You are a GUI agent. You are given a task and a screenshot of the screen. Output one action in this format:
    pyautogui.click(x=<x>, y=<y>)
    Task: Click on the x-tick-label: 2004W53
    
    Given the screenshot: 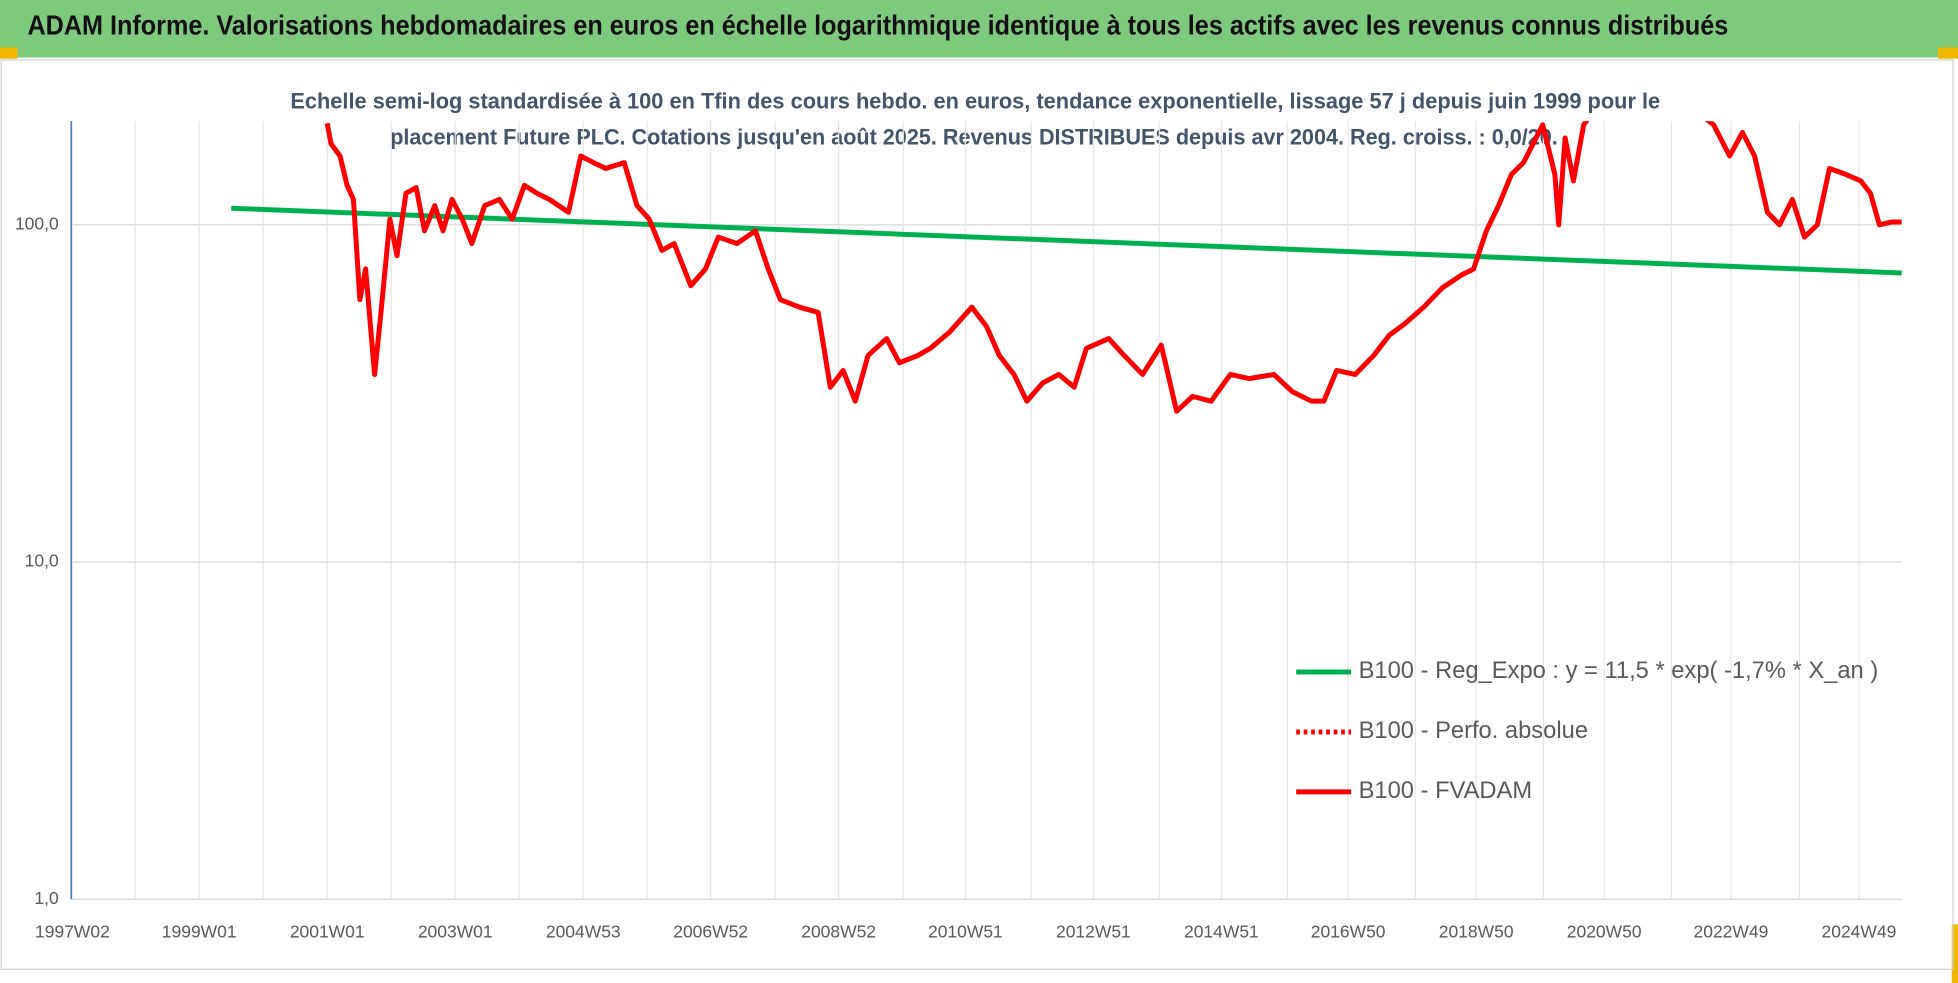 What is the action you would take?
    pyautogui.click(x=583, y=932)
    